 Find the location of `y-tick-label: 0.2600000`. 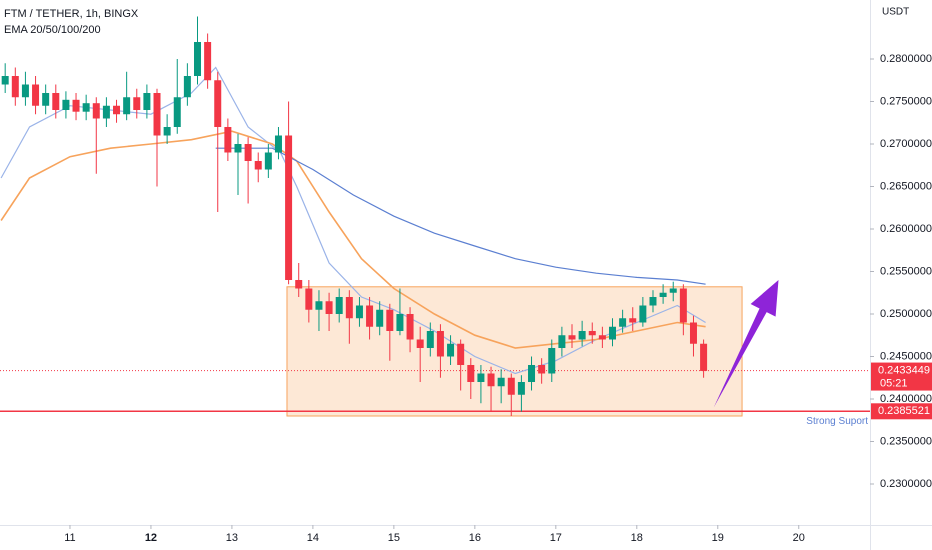

y-tick-label: 0.2600000 is located at coordinates (906, 229).